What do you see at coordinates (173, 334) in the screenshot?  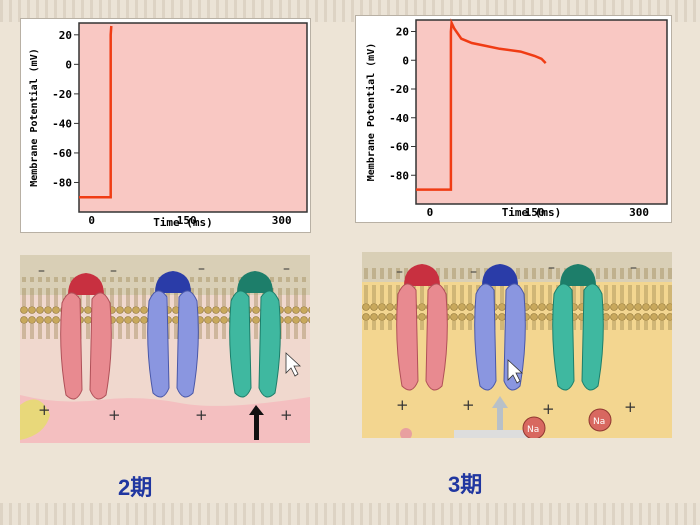 I see `potassium-channel` at bounding box center [173, 334].